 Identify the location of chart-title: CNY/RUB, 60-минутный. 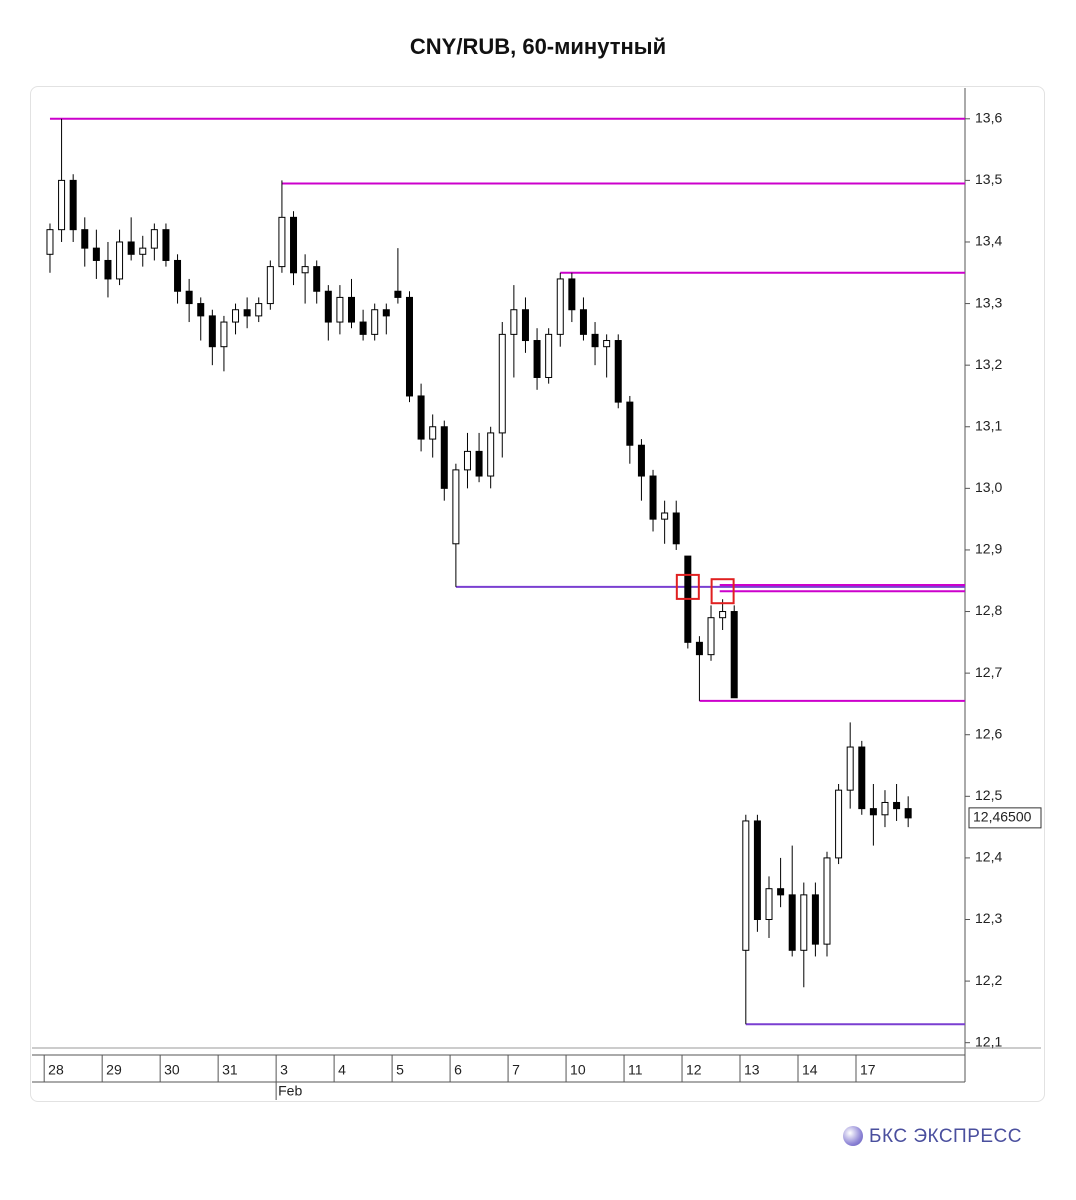
(538, 46).